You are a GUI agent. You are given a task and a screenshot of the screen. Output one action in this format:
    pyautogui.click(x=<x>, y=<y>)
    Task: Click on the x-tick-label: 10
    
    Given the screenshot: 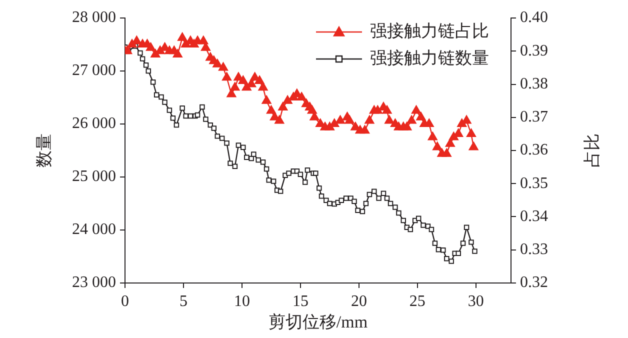 What is the action you would take?
    pyautogui.click(x=242, y=301)
    